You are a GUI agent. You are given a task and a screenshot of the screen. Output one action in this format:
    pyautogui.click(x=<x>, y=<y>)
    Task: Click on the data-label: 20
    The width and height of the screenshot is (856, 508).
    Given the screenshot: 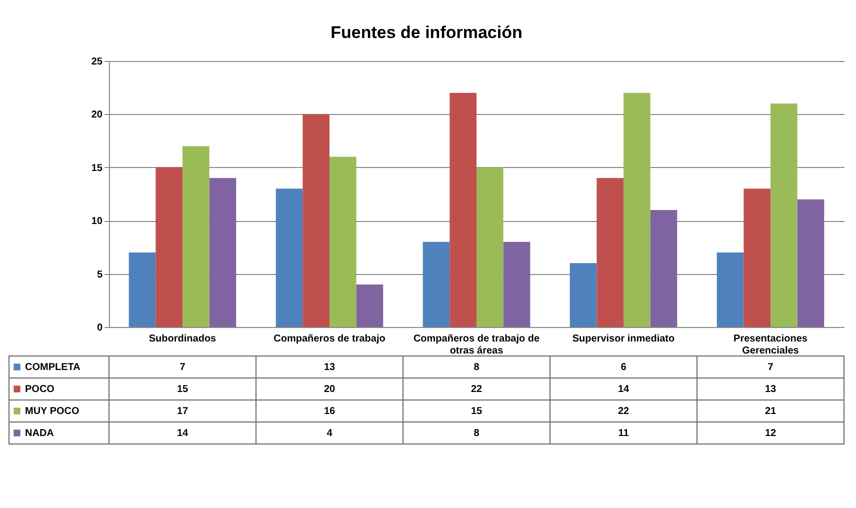 What is the action you would take?
    pyautogui.click(x=330, y=389)
    